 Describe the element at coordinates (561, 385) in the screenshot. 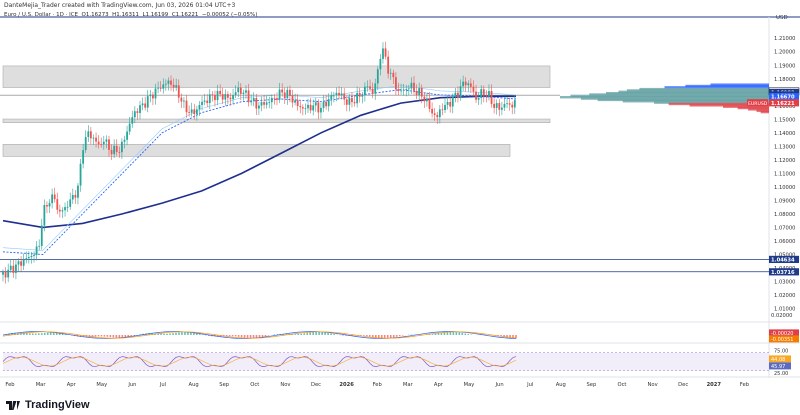

I see `time-tick-label: Aug` at that location.